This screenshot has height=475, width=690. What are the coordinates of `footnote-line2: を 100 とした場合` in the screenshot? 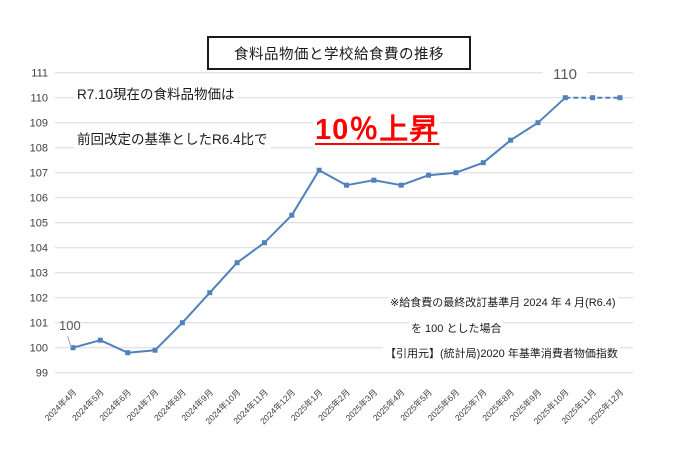 It's located at (456, 328).